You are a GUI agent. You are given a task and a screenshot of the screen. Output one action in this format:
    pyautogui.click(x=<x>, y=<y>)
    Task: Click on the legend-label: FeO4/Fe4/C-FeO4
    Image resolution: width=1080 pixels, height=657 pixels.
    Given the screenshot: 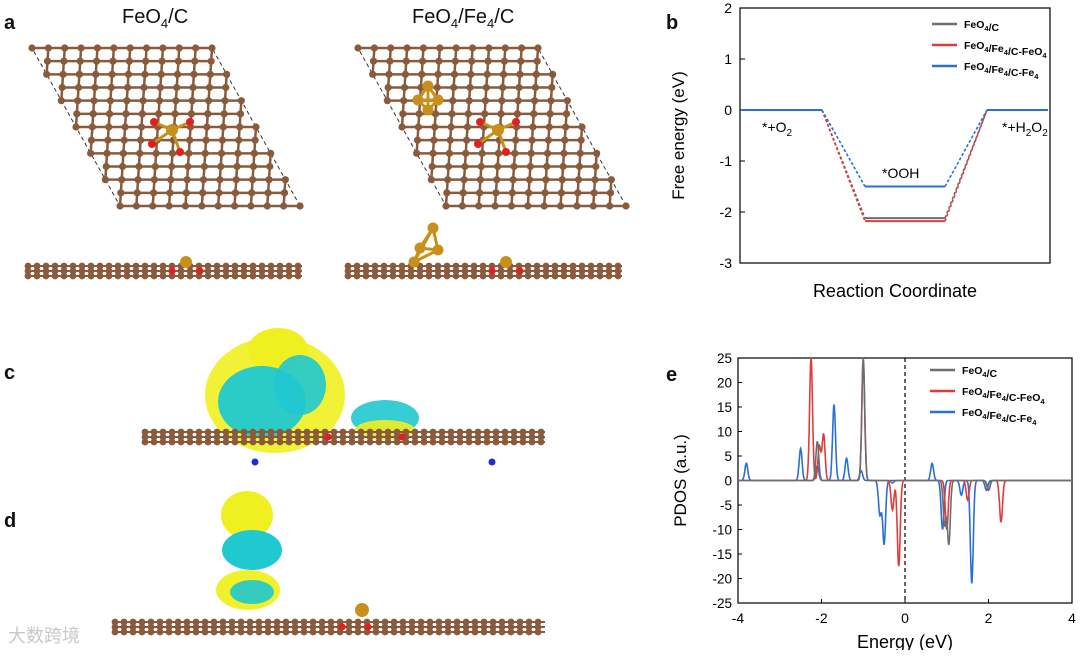 What is the action you would take?
    pyautogui.click(x=1003, y=396)
    